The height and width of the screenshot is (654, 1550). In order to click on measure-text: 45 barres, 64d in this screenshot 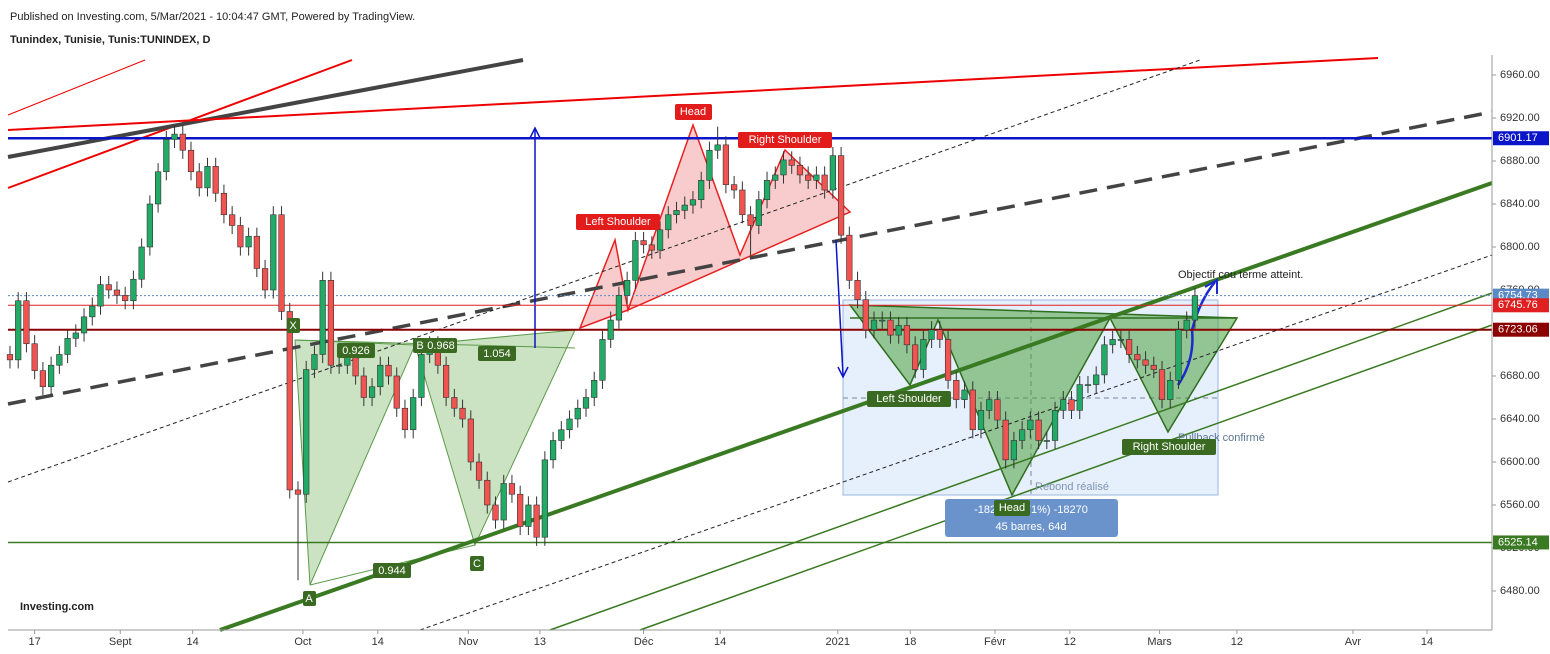, I will do `click(1031, 527)`.